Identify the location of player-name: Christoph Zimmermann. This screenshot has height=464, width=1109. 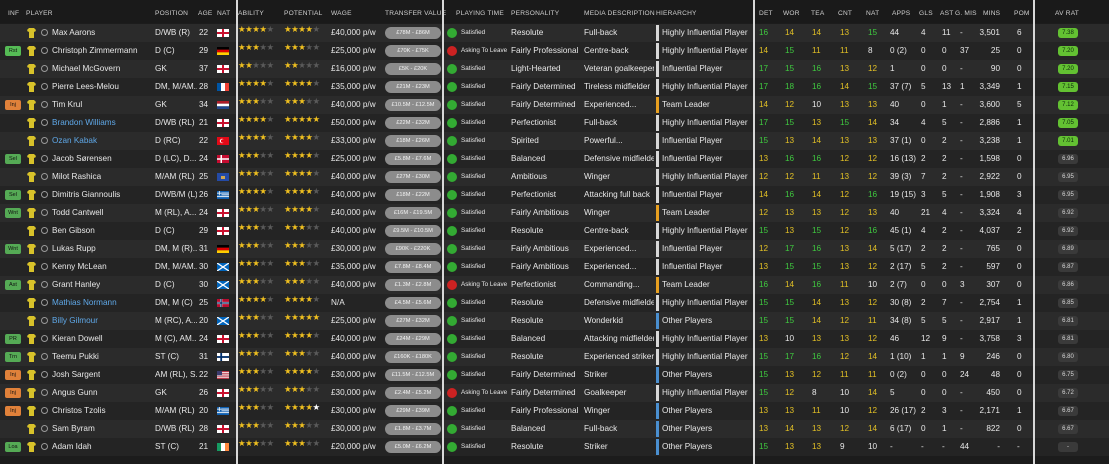
(95, 50).